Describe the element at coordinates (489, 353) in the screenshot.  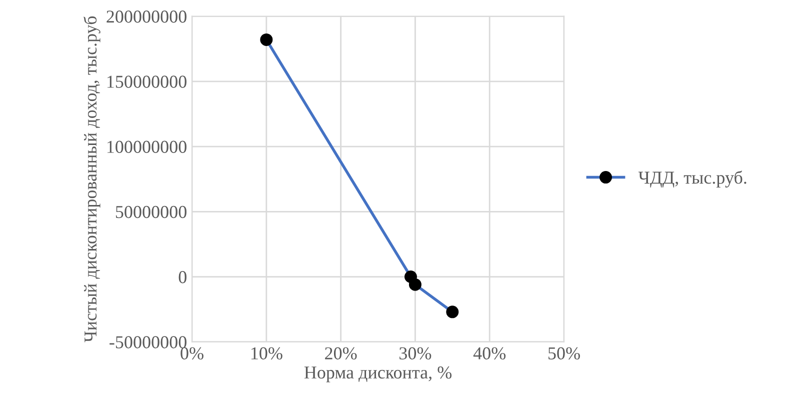
I see `x-tick-label: 40%` at that location.